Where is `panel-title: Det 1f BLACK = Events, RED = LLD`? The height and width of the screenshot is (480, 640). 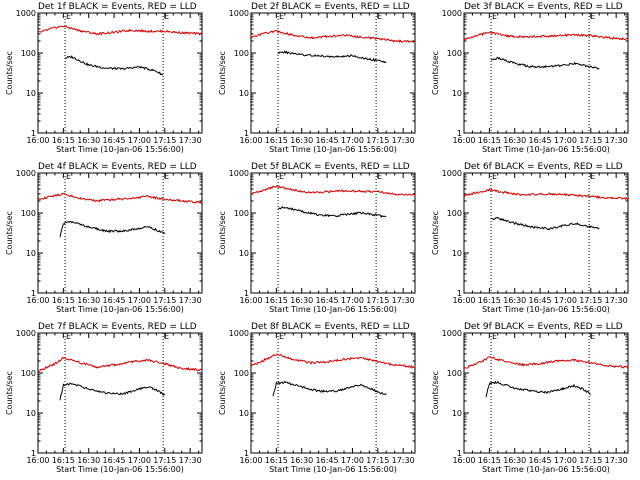 panel-title: Det 1f BLACK = Events, RED = LLD is located at coordinates (117, 7).